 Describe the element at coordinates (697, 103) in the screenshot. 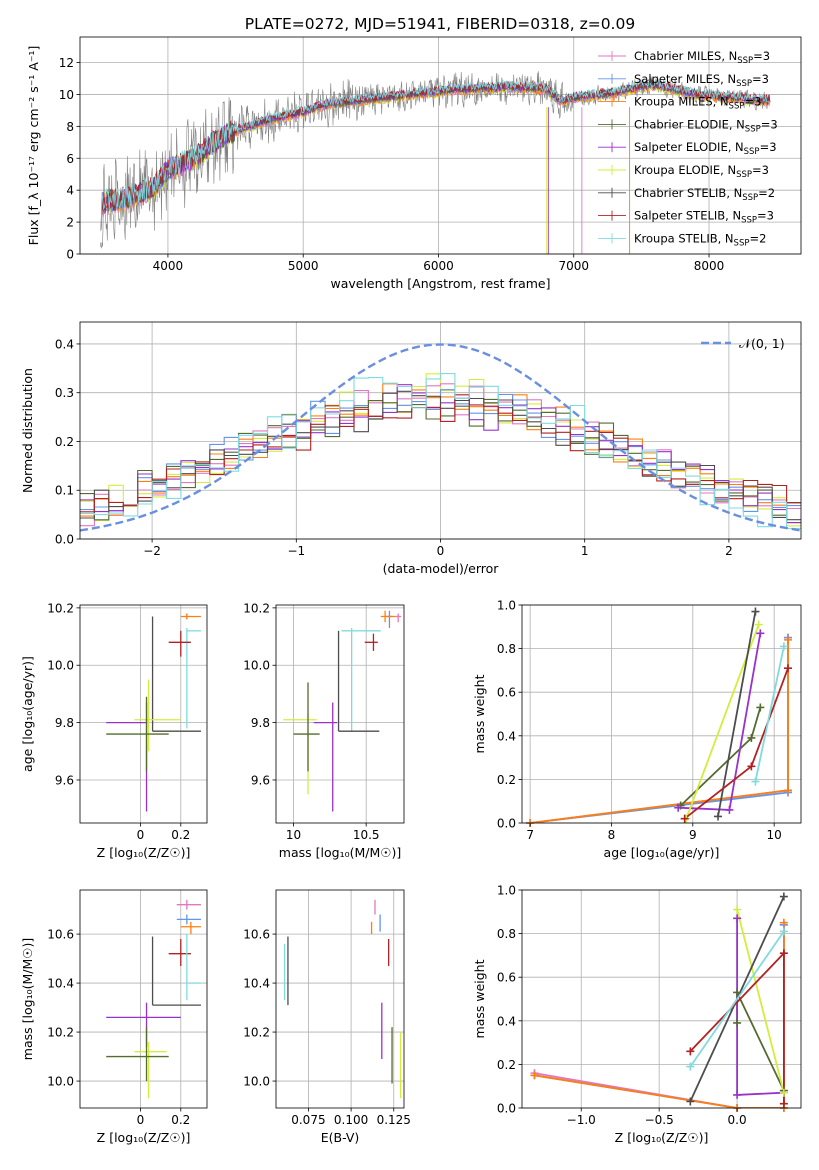

I see `legend-label: Kroupa MILES, NSSP=3` at that location.